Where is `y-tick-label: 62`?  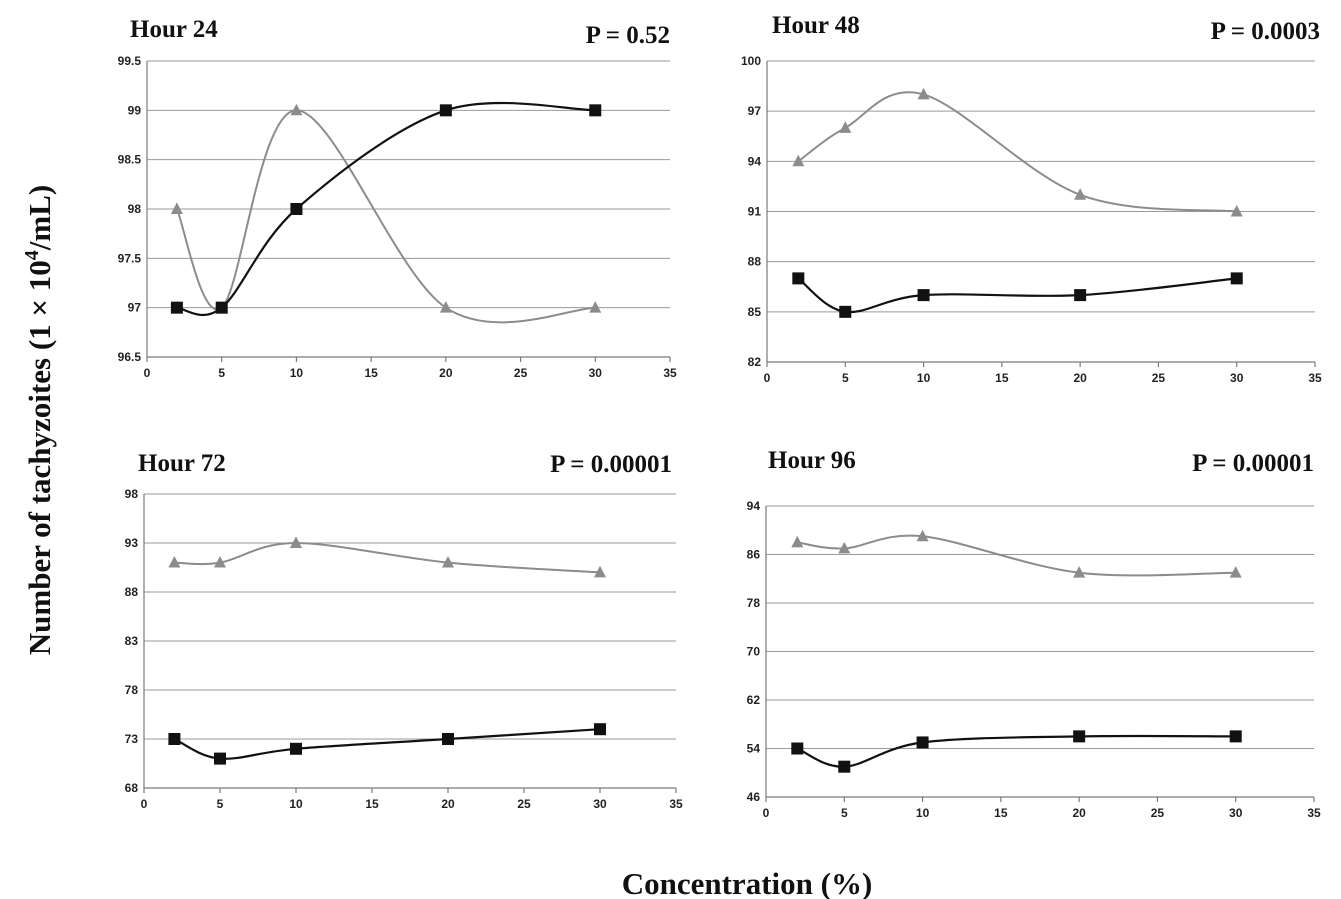 y-tick-label: 62 is located at coordinates (754, 700).